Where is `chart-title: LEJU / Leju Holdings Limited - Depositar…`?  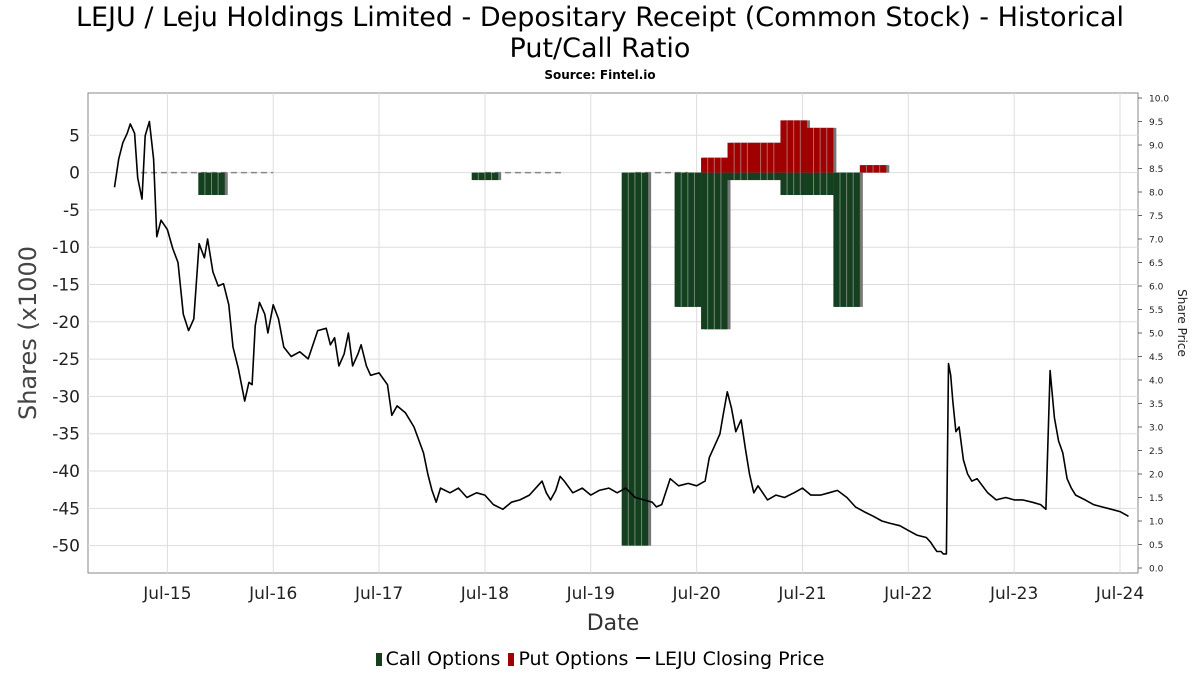 chart-title: LEJU / Leju Holdings Limited - Depositar… is located at coordinates (600, 33).